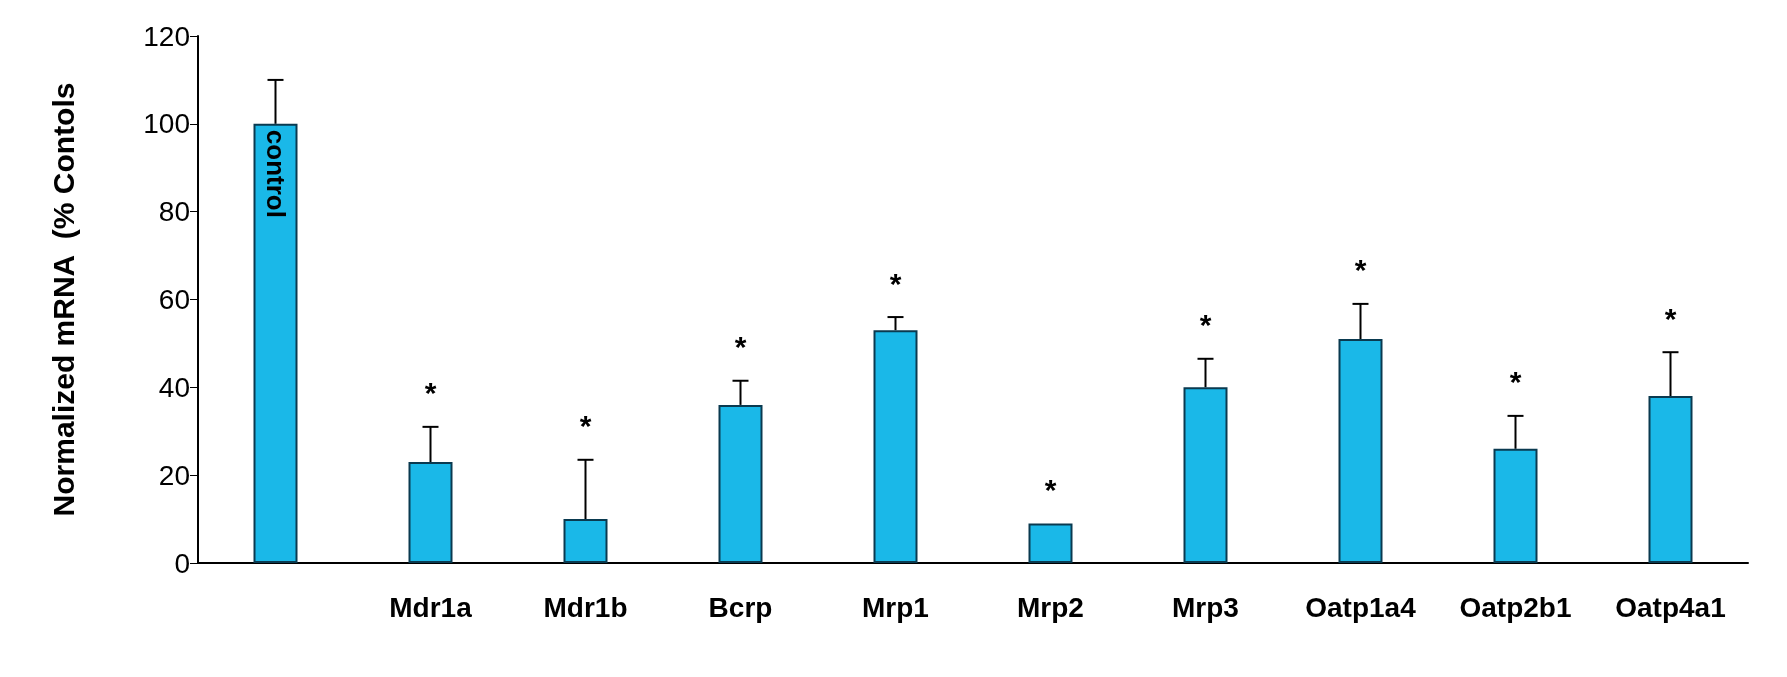 This screenshot has width=1787, height=677. Describe the element at coordinates (174, 299) in the screenshot. I see `y-tick-label: 60` at that location.